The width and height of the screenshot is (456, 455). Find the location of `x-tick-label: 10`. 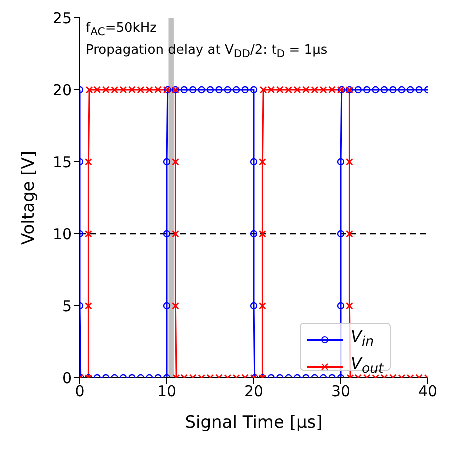

x-tick-label: 10 is located at coordinates (167, 391).